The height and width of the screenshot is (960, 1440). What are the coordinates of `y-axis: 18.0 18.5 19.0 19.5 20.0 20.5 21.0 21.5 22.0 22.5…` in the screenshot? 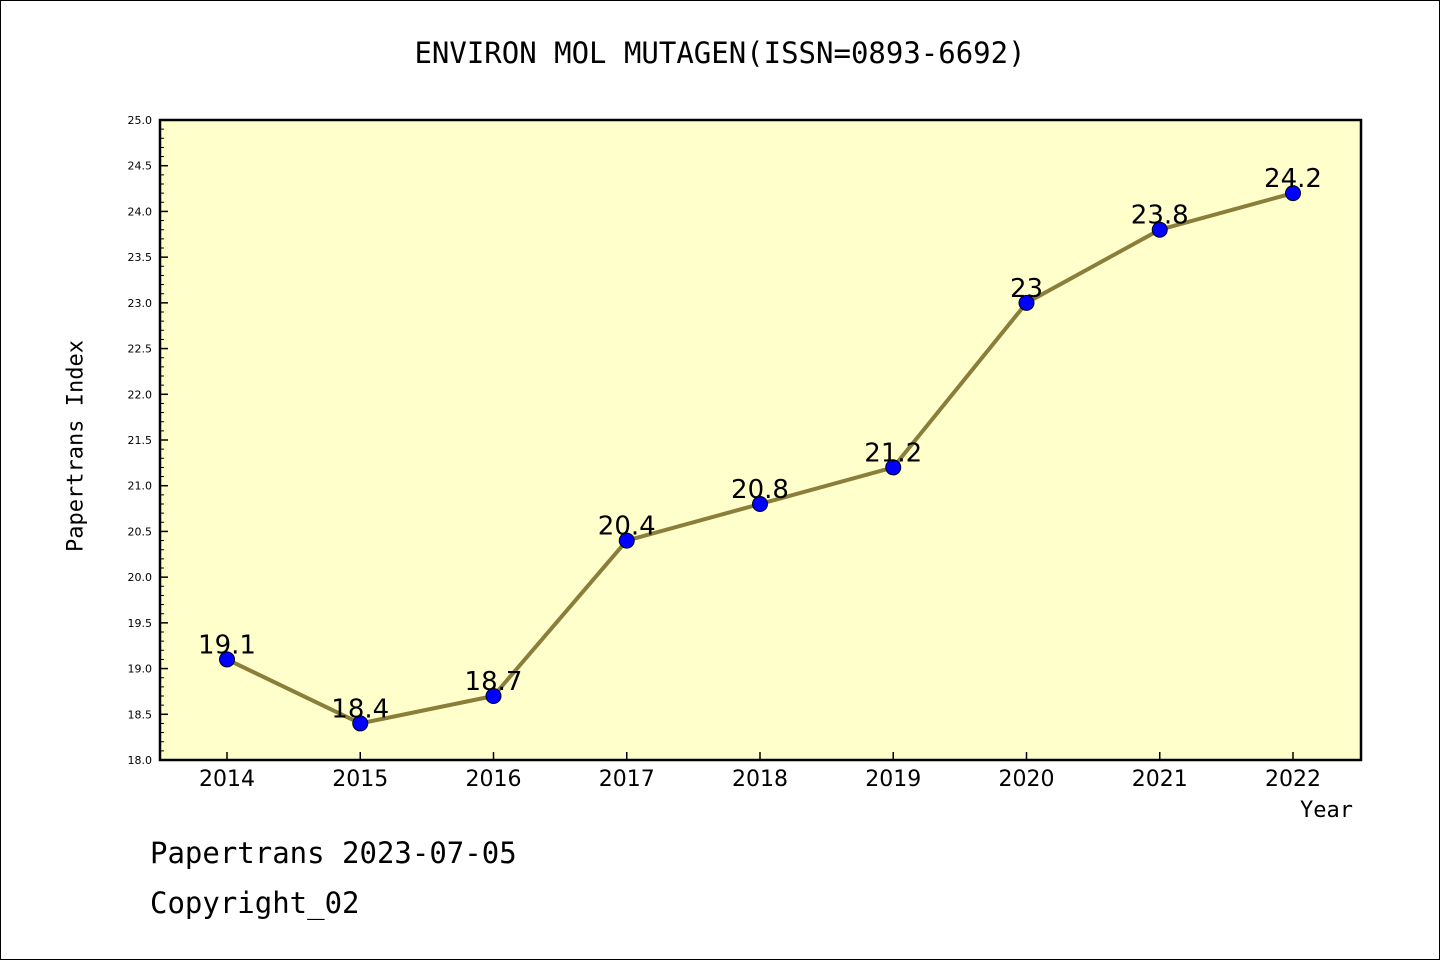 It's located at (148, 440).